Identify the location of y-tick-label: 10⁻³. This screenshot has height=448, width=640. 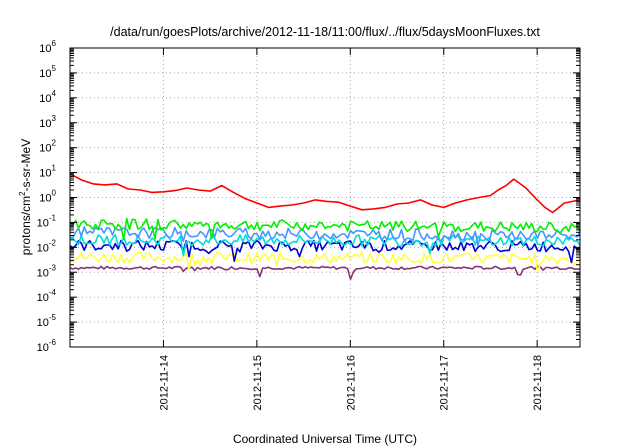
(47, 271).